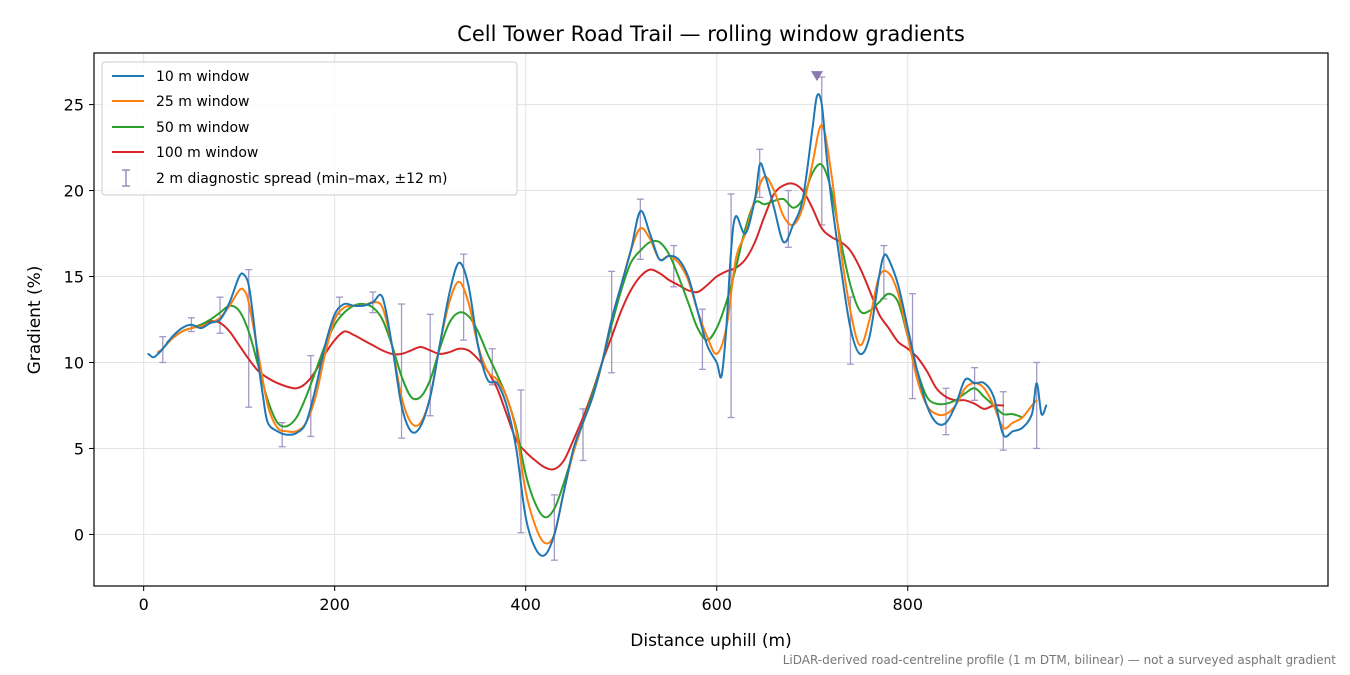 The image size is (1350, 675). Describe the element at coordinates (907, 604) in the screenshot. I see `x-tick-label: 800` at that location.